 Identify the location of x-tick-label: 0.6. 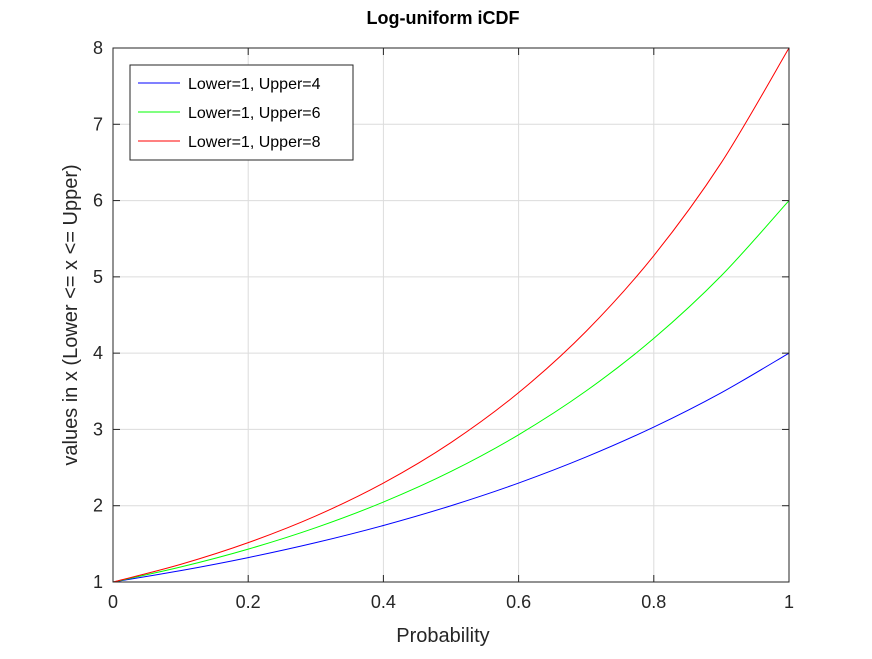
(518, 602).